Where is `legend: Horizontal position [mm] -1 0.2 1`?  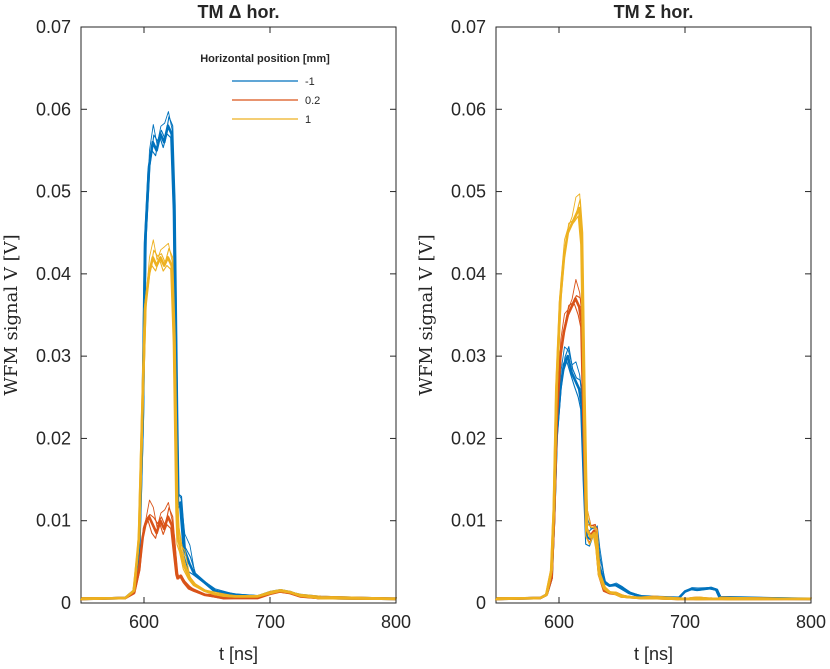 legend: Horizontal position [mm] -1 0.2 1 is located at coordinates (265, 89).